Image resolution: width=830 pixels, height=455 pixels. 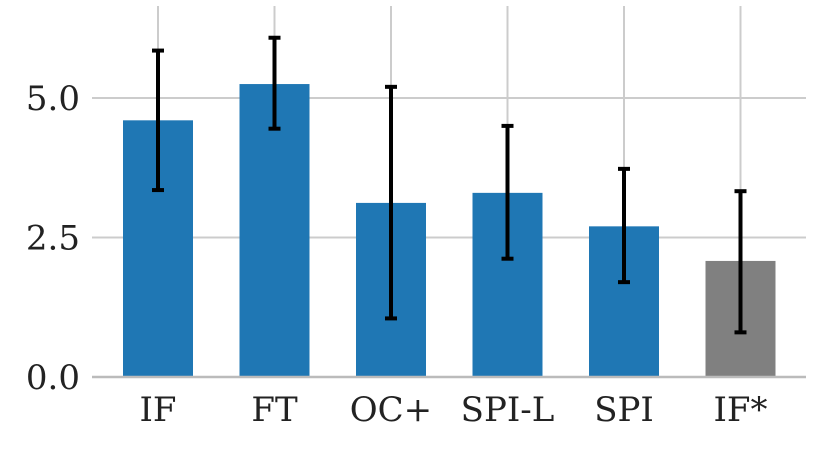 I want to click on x-tick-label: SPI-L, so click(x=508, y=410).